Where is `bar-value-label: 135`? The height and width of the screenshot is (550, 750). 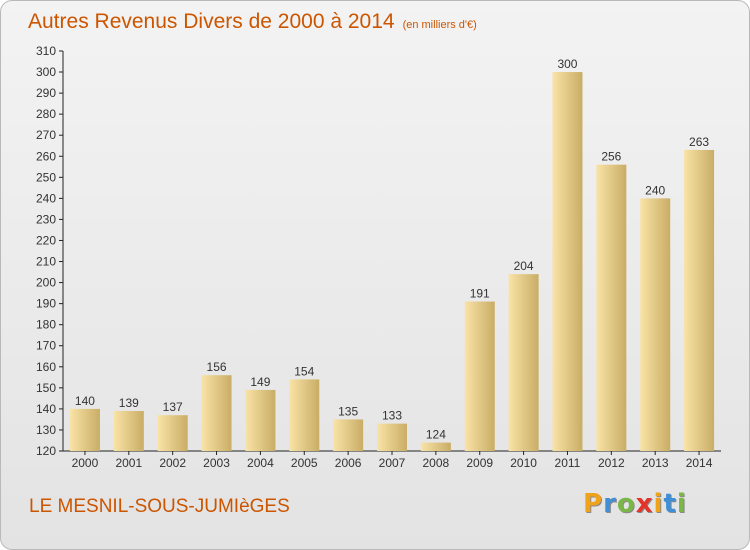
bar-value-label: 135 is located at coordinates (348, 411).